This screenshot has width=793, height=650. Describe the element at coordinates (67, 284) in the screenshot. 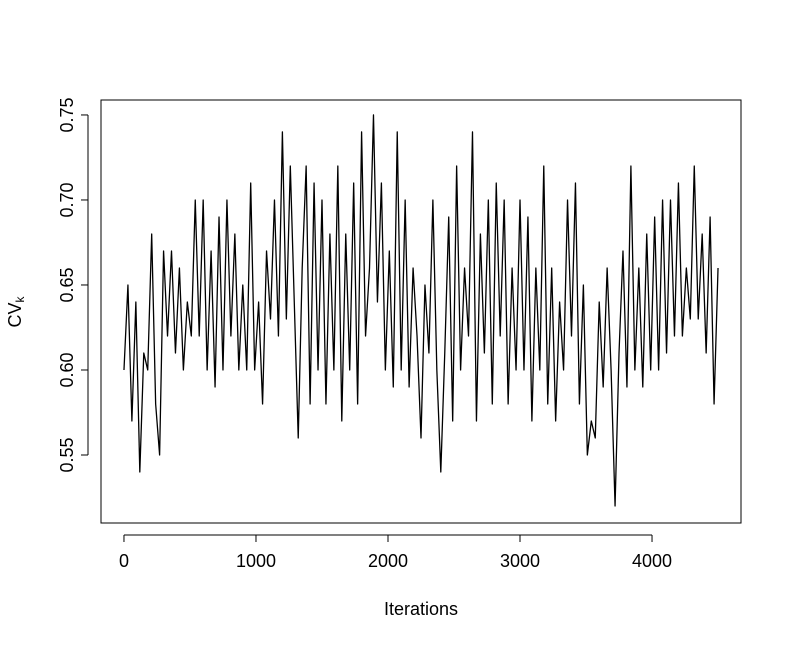

I see `y-tick-label: 0.65` at that location.